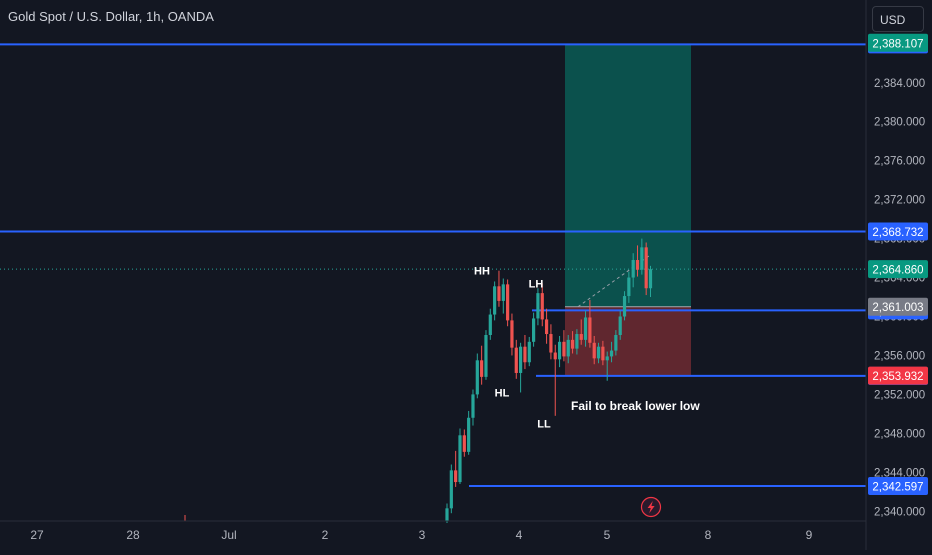 The image size is (932, 555). I want to click on time-tick-label: 3, so click(422, 535).